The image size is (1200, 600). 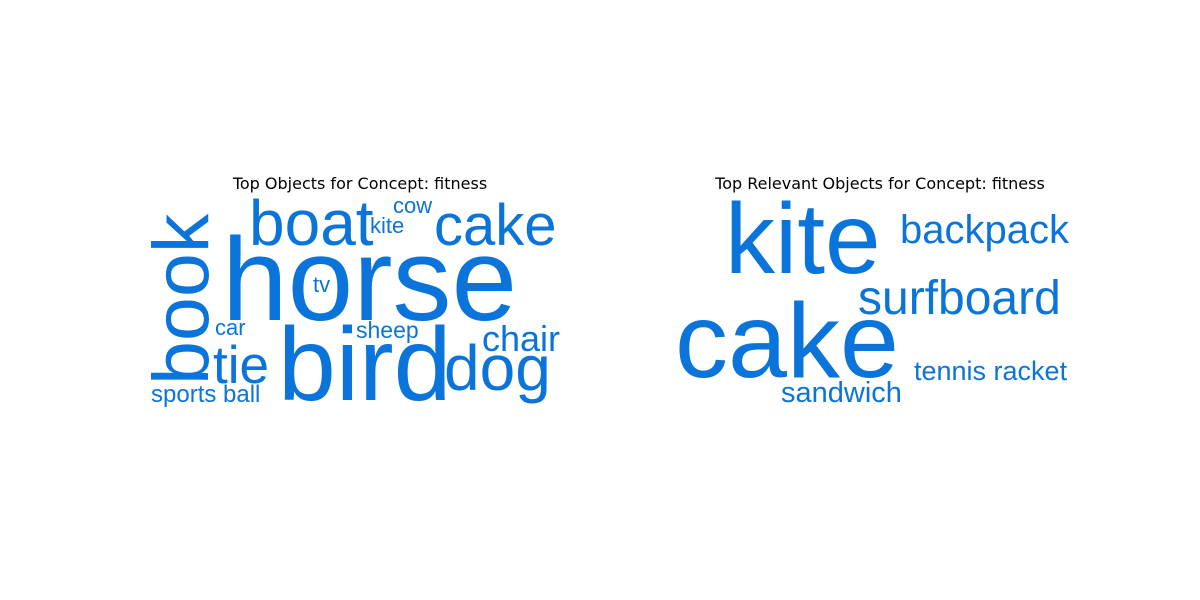 What do you see at coordinates (412, 205) in the screenshot?
I see `word-cow: cow` at bounding box center [412, 205].